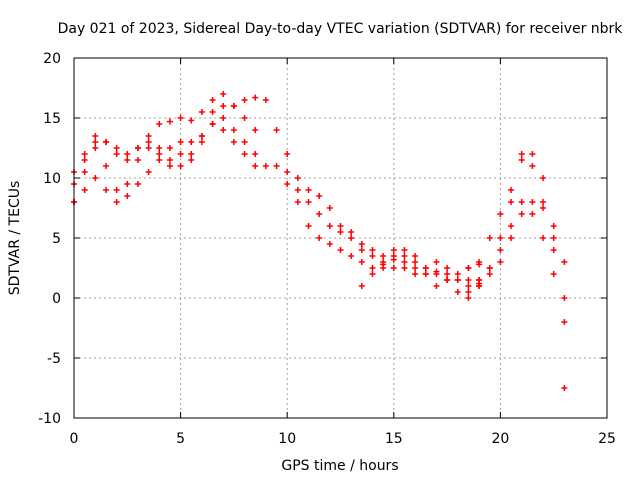 This screenshot has width=640, height=480. Describe the element at coordinates (56, 299) in the screenshot. I see `y-tick-label: 0` at that location.